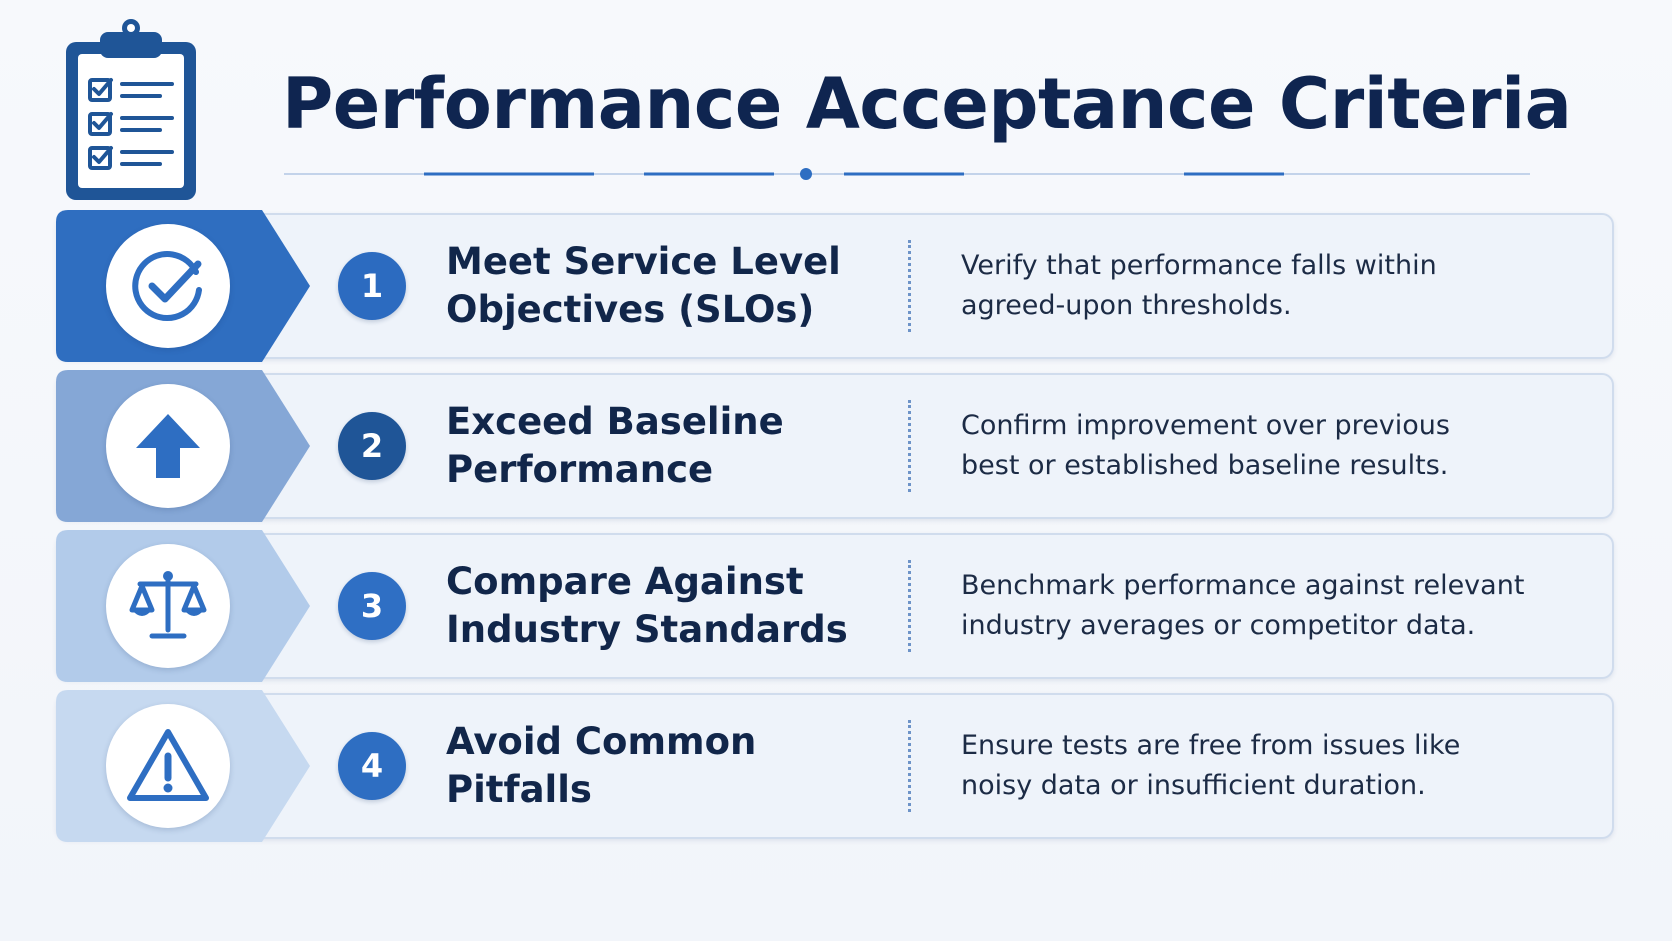 The height and width of the screenshot is (941, 1672). Describe the element at coordinates (625, 581) in the screenshot. I see `criterion-title-line: Compare Against` at that location.